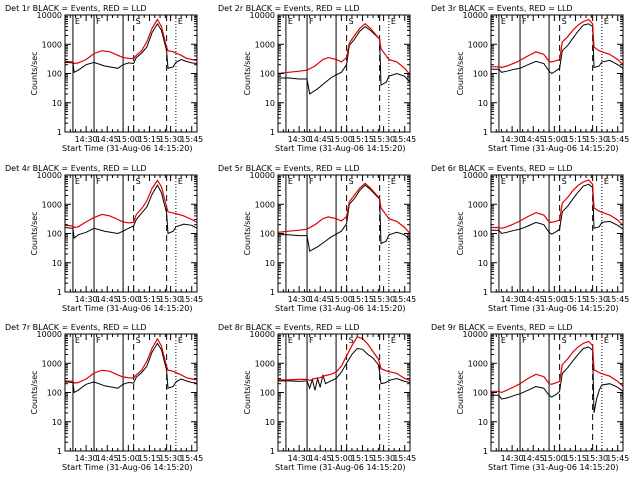 Image resolution: width=640 pixels, height=480 pixels. What do you see at coordinates (289, 8) in the screenshot?
I see `panel-title: Det 2r BLACK = Events, RED = LLD` at bounding box center [289, 8].